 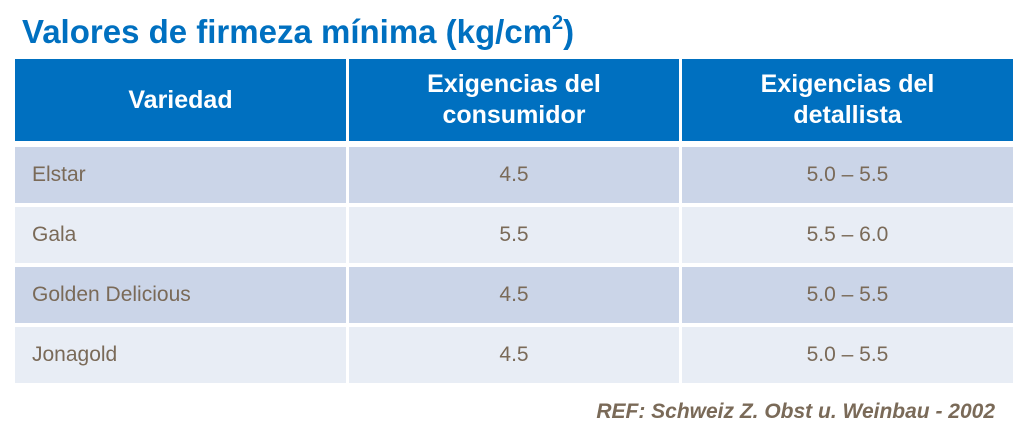 I want to click on cell-variety: Jonagold, so click(x=180, y=355).